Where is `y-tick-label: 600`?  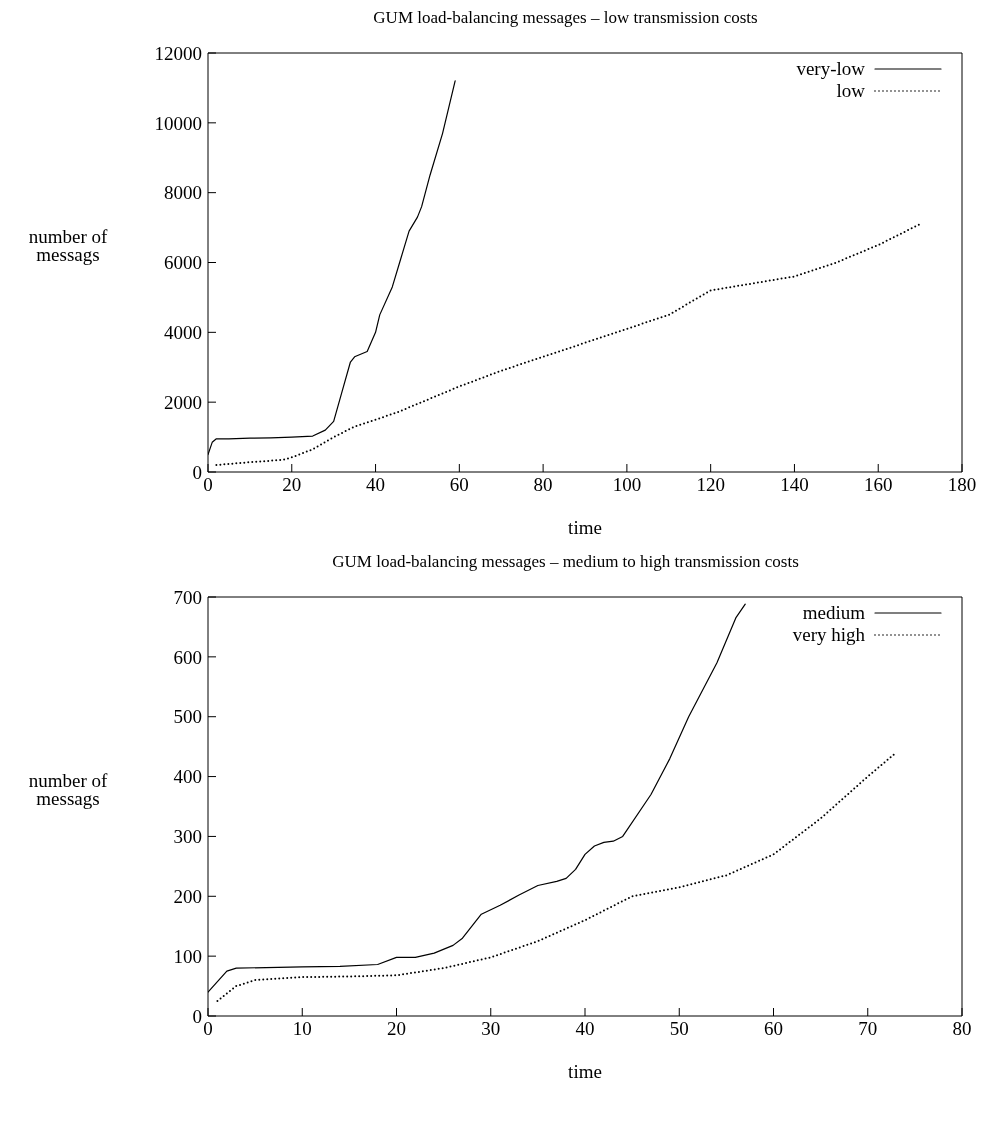 y-tick-label: 600 is located at coordinates (187, 657).